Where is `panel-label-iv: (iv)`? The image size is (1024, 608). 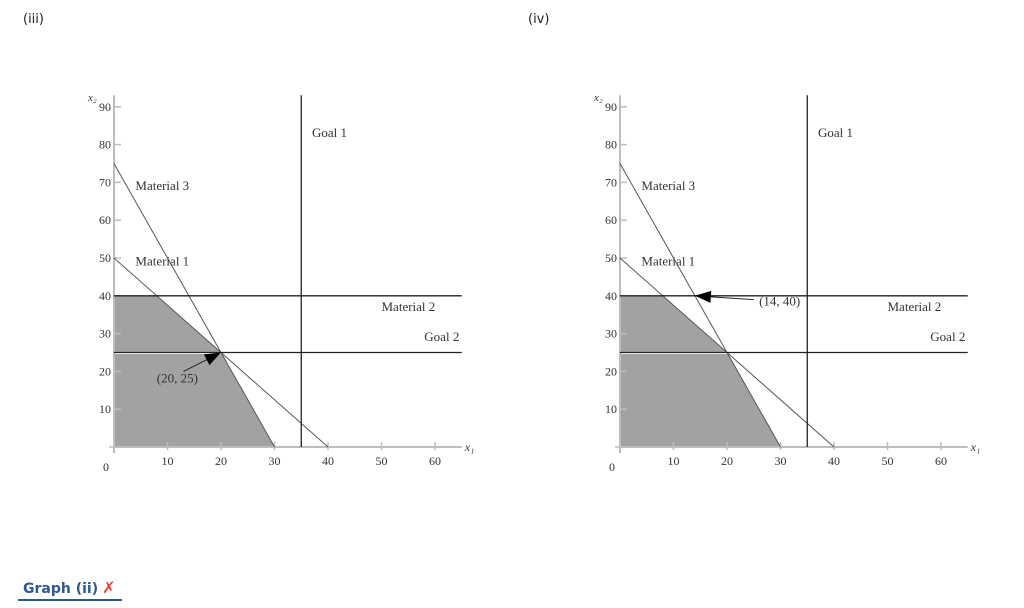
panel-label-iv: (iv) is located at coordinates (539, 19).